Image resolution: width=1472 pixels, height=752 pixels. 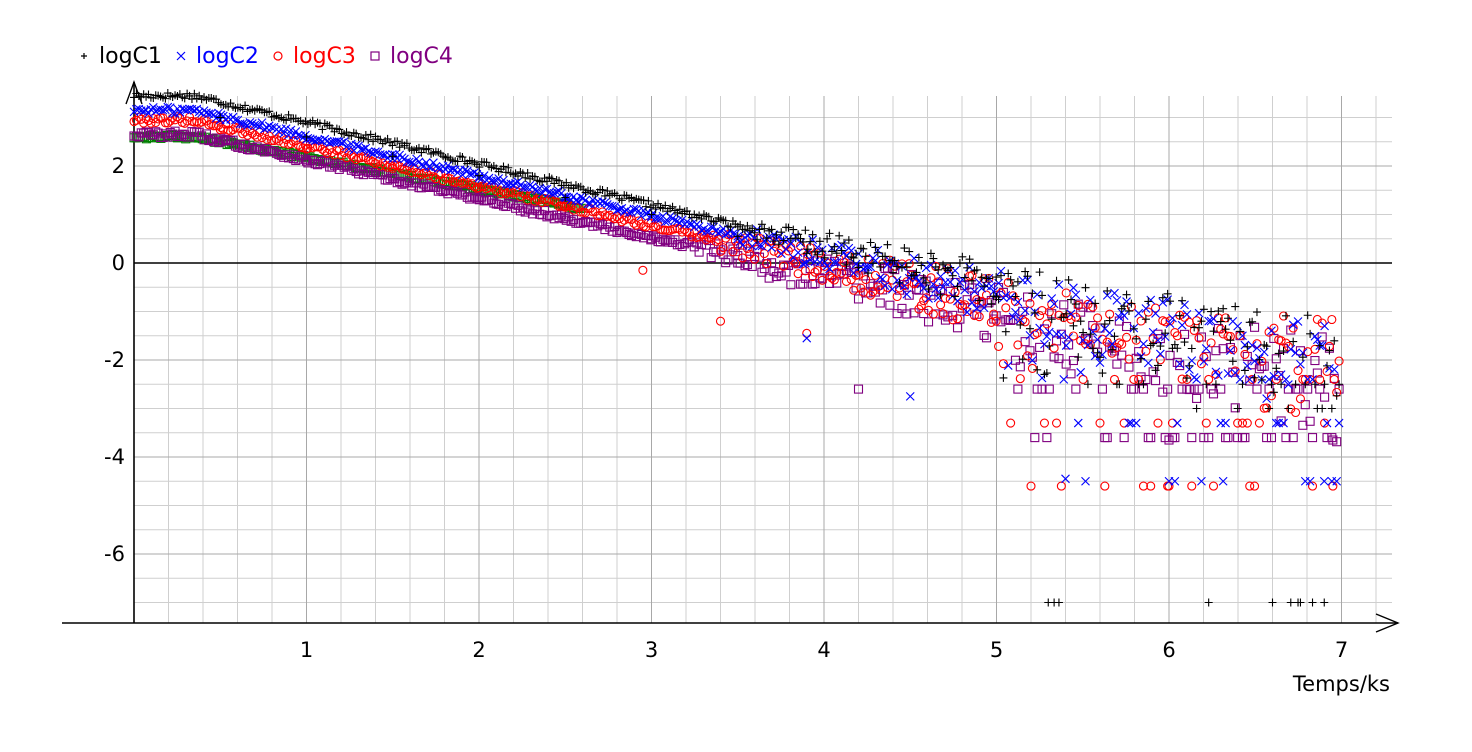 What do you see at coordinates (1341, 684) in the screenshot?
I see `x-axis-title: Temps/ks` at bounding box center [1341, 684].